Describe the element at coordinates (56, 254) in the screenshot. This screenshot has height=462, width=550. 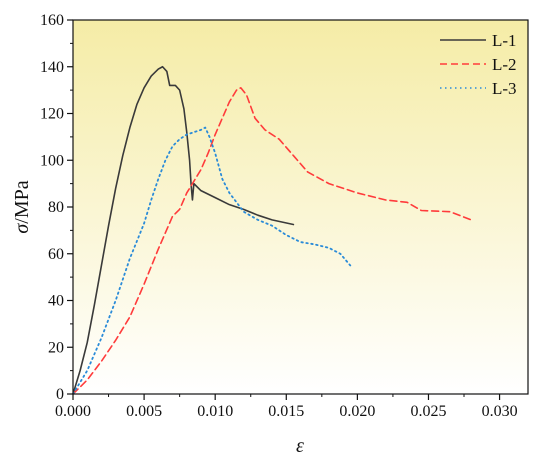
I see `y-tick-label: 60` at that location.